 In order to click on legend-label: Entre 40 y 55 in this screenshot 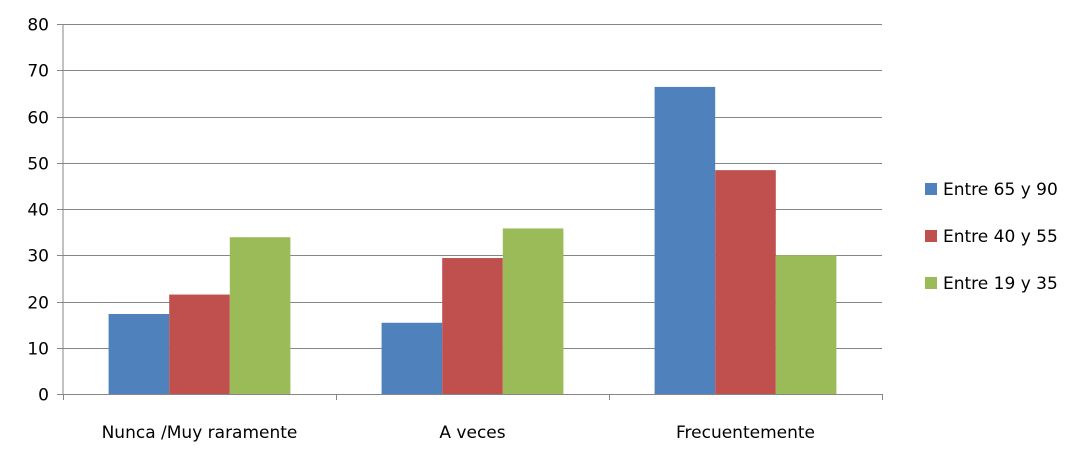, I will do `click(1000, 237)`.